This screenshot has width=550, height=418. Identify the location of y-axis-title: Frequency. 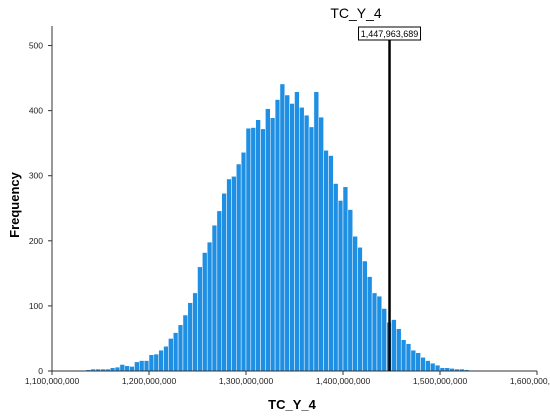
(14, 204).